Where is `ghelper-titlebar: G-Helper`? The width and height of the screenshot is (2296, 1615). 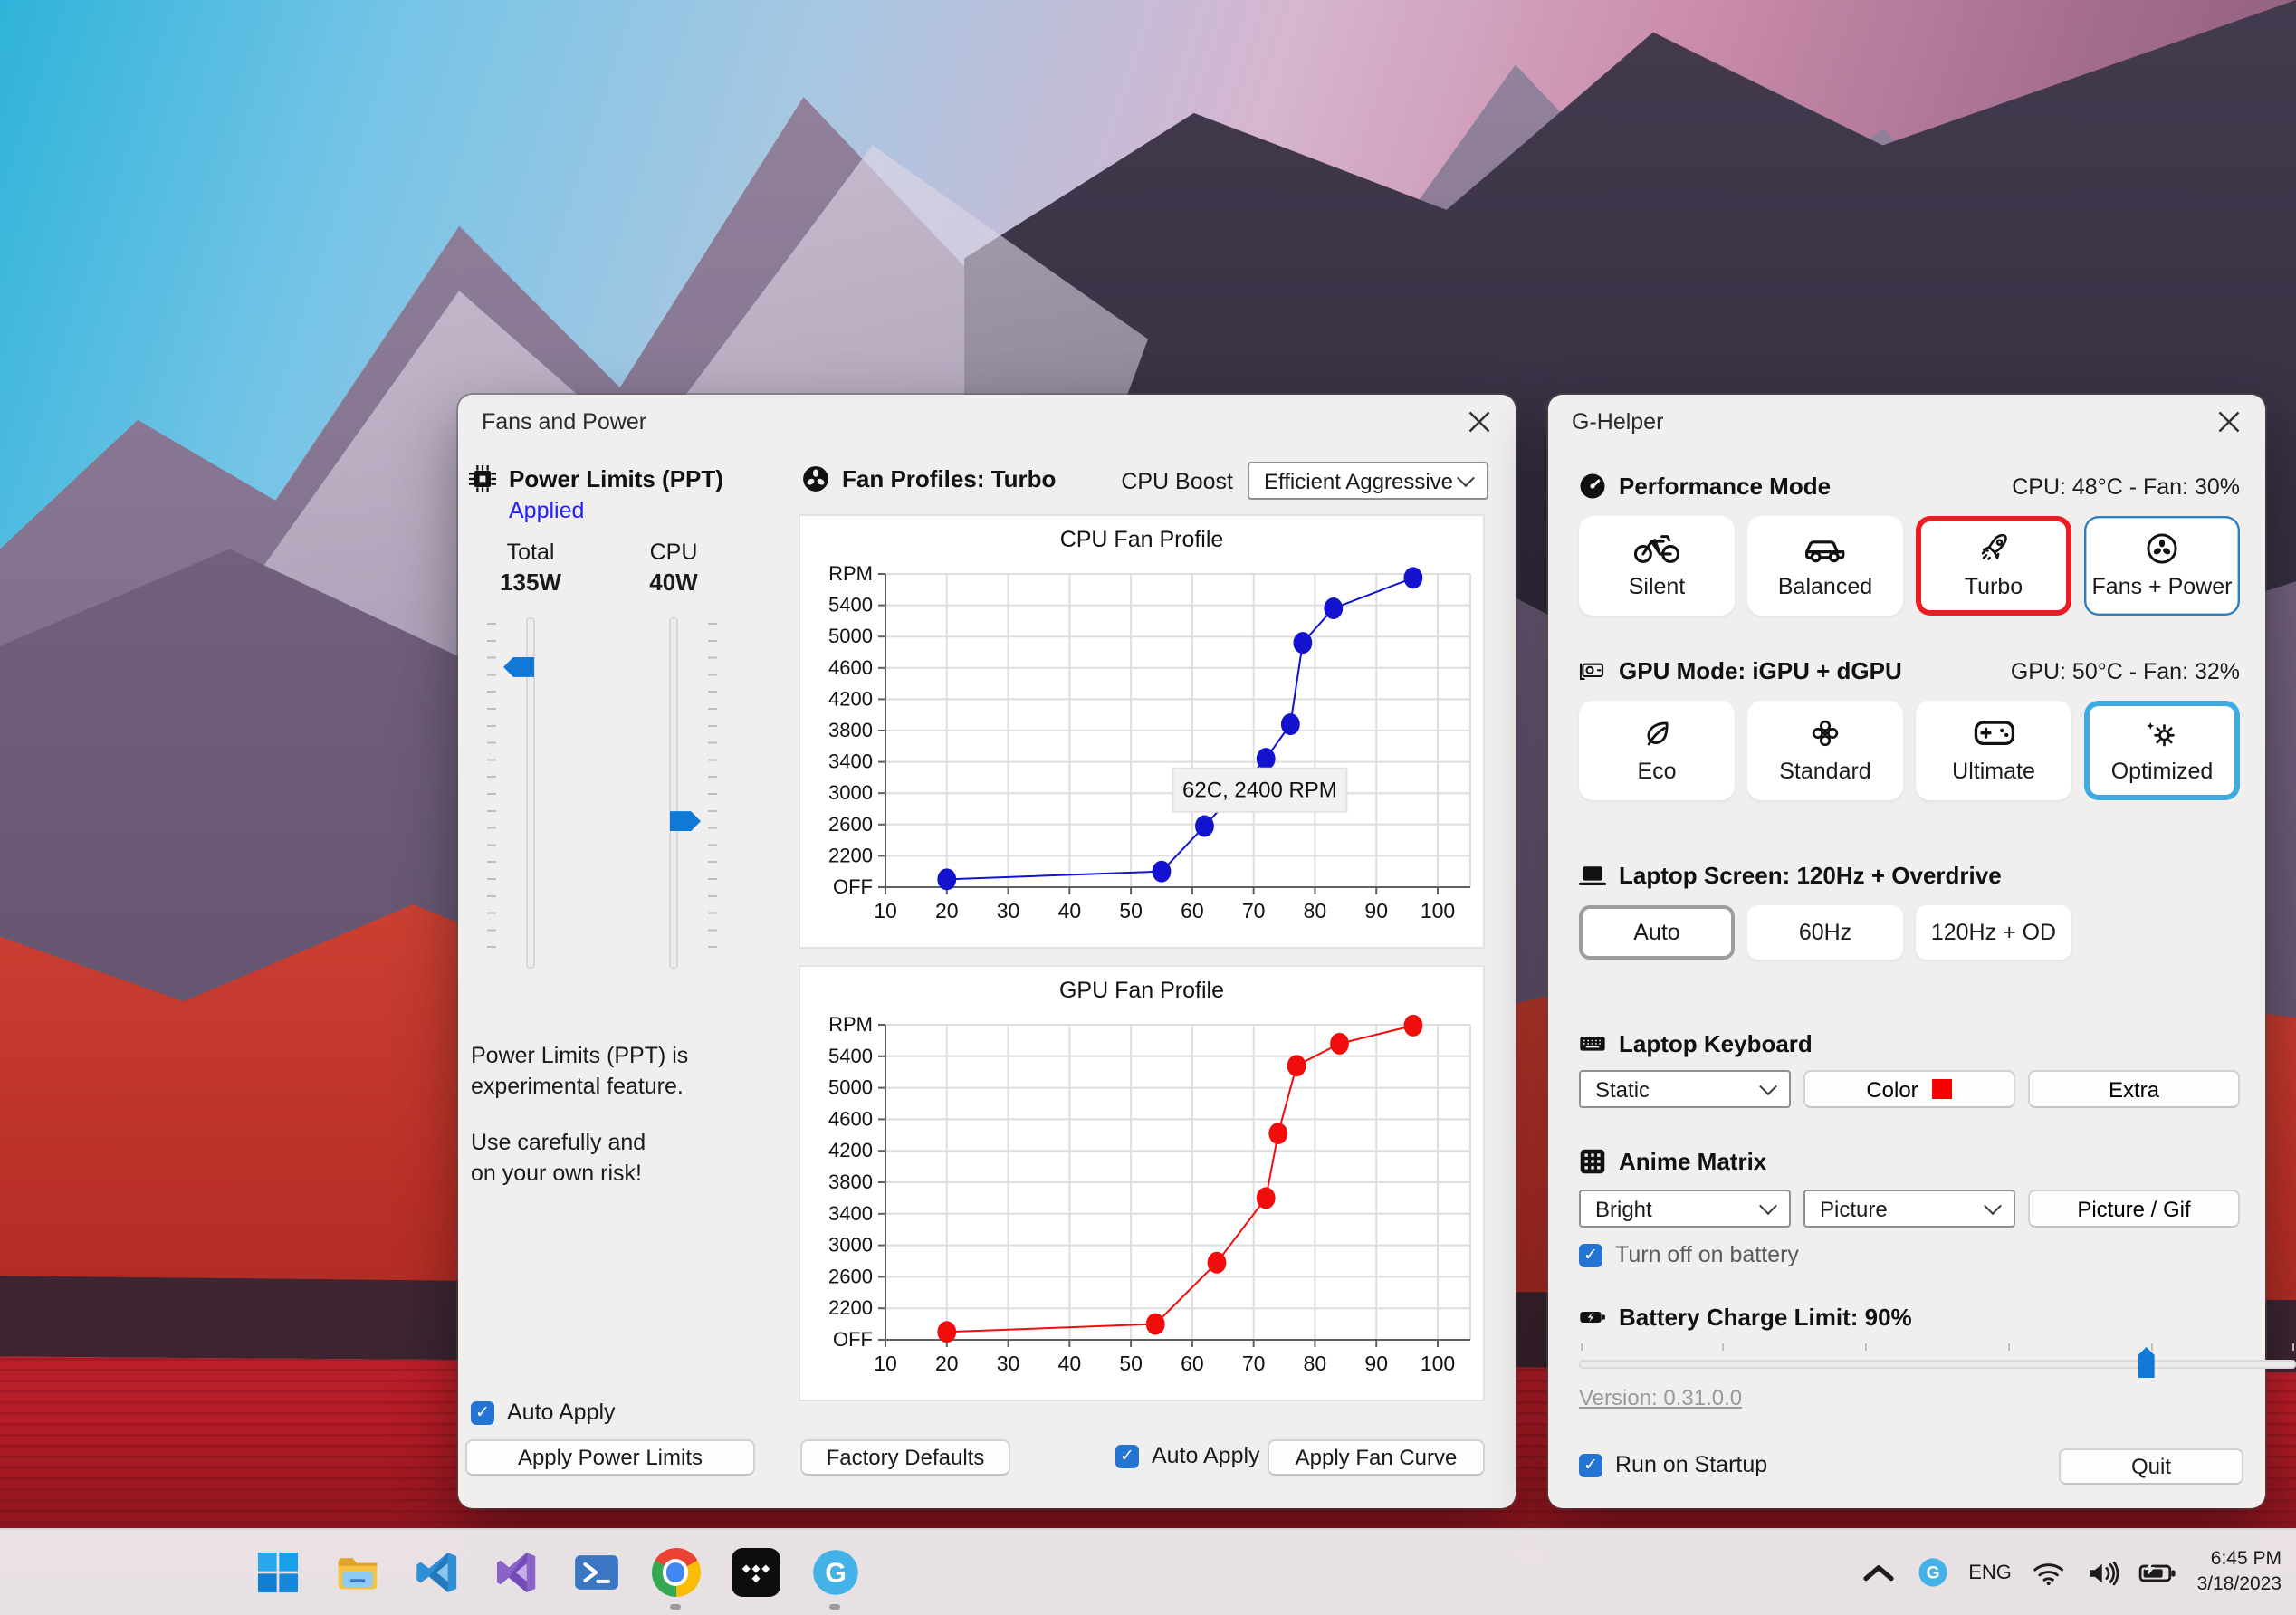
ghelper-titlebar: G-Helper is located at coordinates (1906, 422).